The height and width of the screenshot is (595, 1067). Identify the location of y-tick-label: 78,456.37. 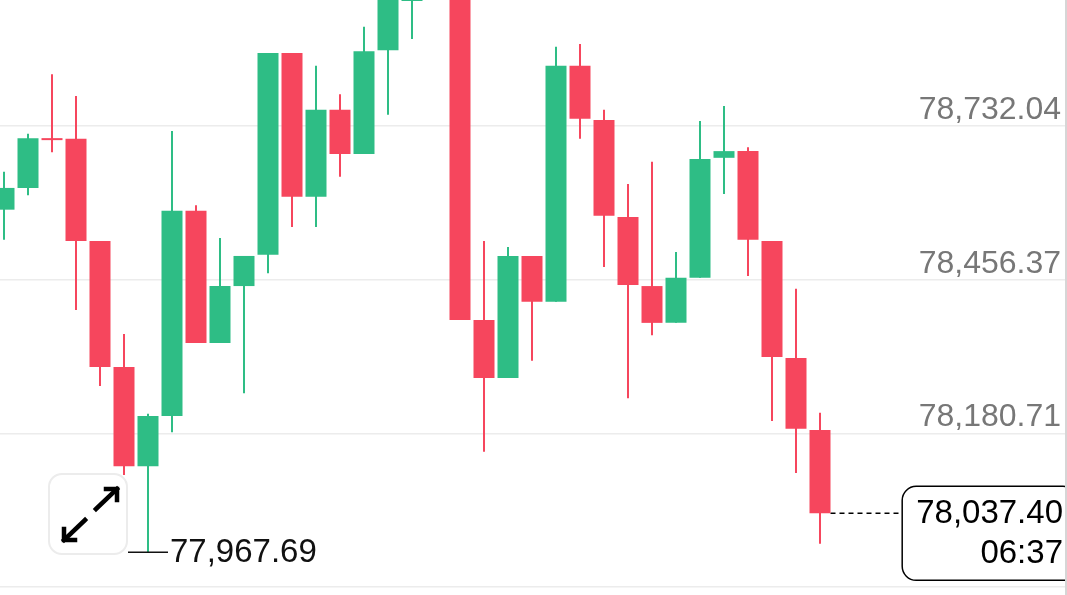
(989, 261).